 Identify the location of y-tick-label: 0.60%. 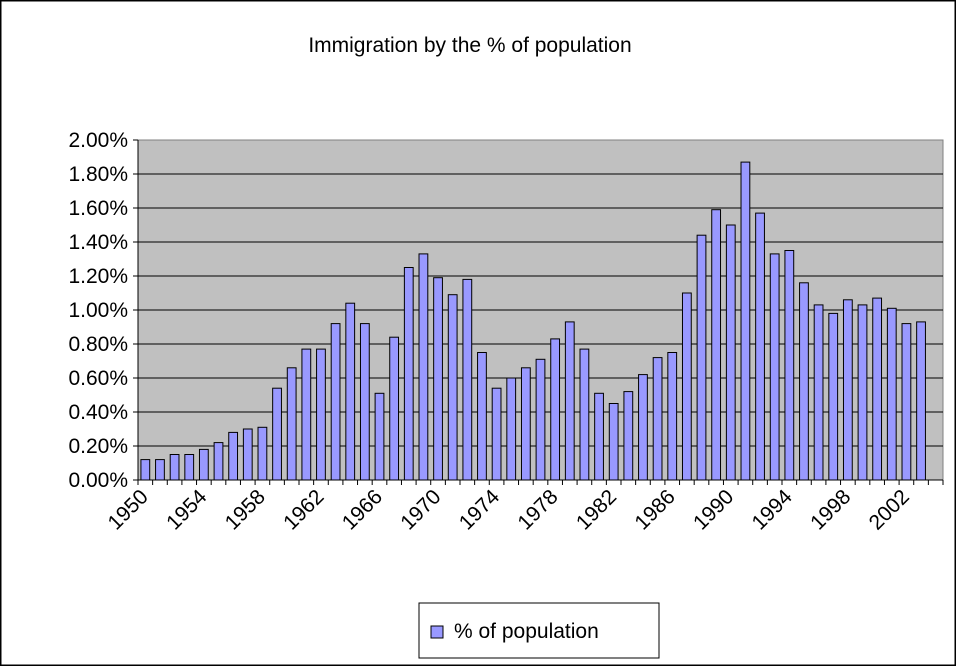
(98, 378).